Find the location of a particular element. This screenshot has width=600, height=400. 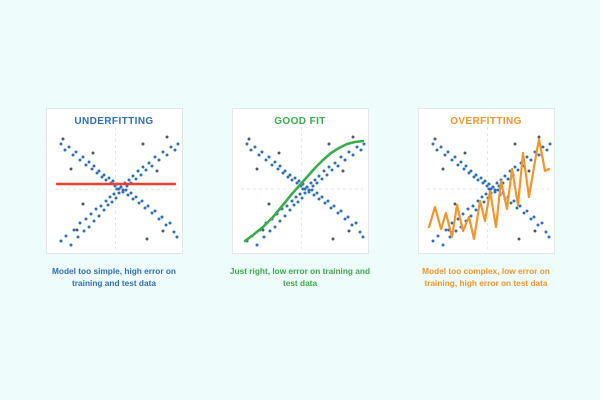

plot-card-overfitting: OVERFITTING is located at coordinates (486, 181).